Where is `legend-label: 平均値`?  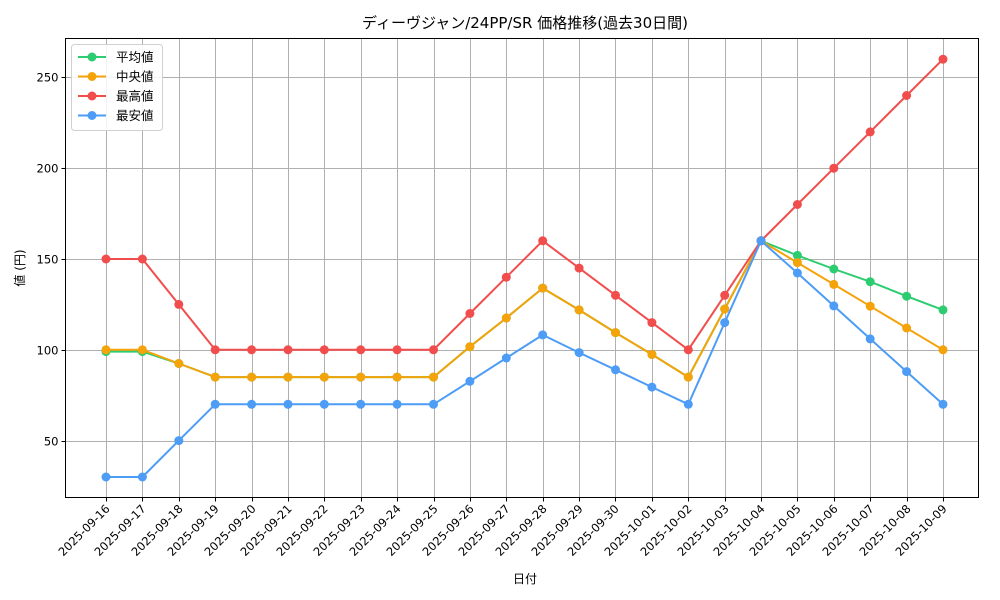
legend-label: 平均値 is located at coordinates (135, 57).